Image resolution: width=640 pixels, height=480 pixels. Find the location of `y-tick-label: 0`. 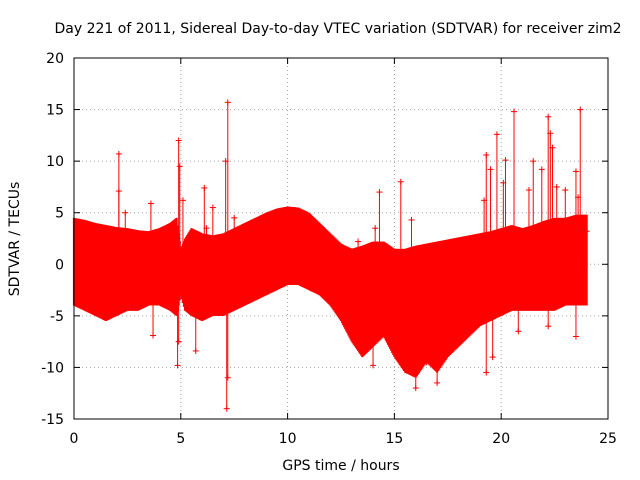

y-tick-label: 0 is located at coordinates (59, 265).